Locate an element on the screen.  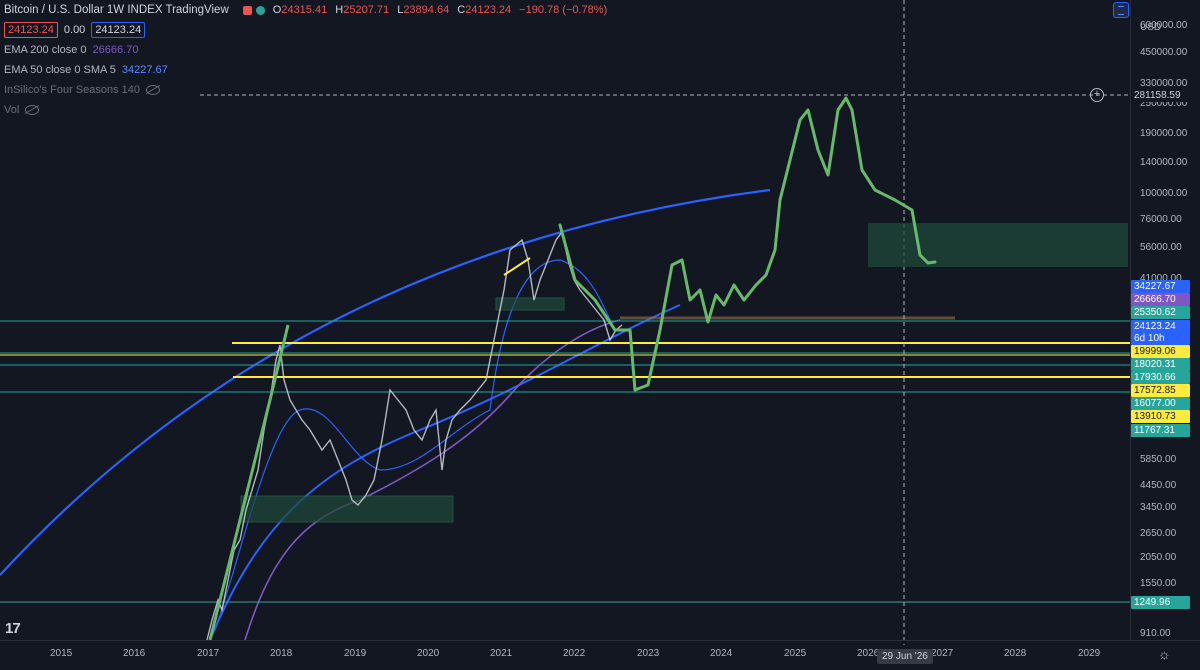
trade-row: 24123.24 0.00 24123.24 is located at coordinates (305, 30).